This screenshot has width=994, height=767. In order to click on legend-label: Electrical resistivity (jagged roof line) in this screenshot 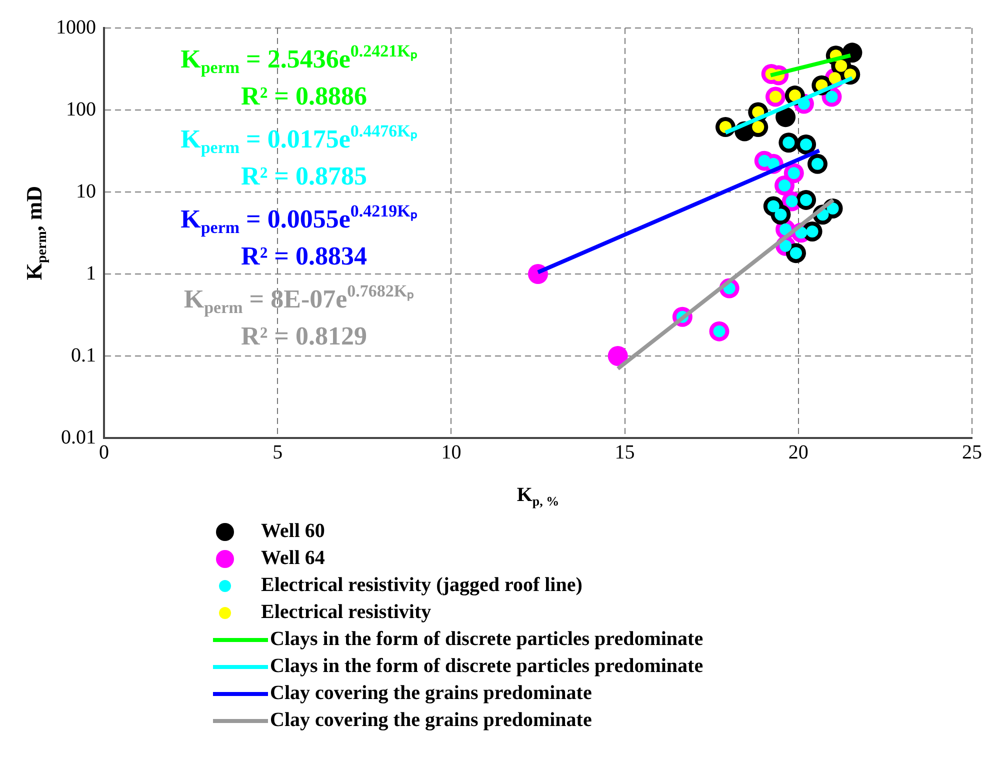, I will do `click(421, 585)`.